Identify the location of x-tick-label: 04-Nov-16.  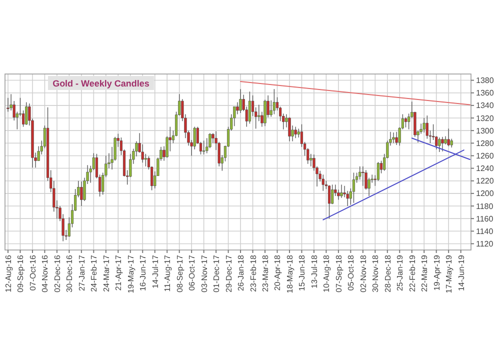
(45, 273).